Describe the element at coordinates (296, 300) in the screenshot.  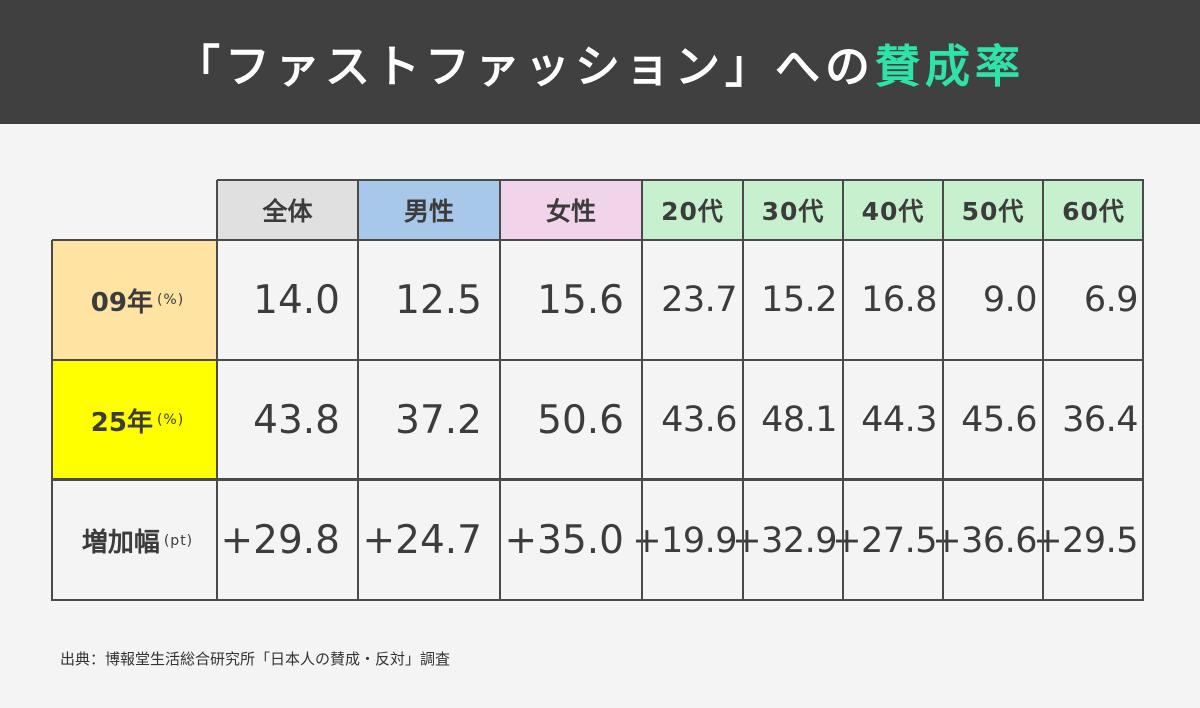
I see `data-cell-all: 14.0` at that location.